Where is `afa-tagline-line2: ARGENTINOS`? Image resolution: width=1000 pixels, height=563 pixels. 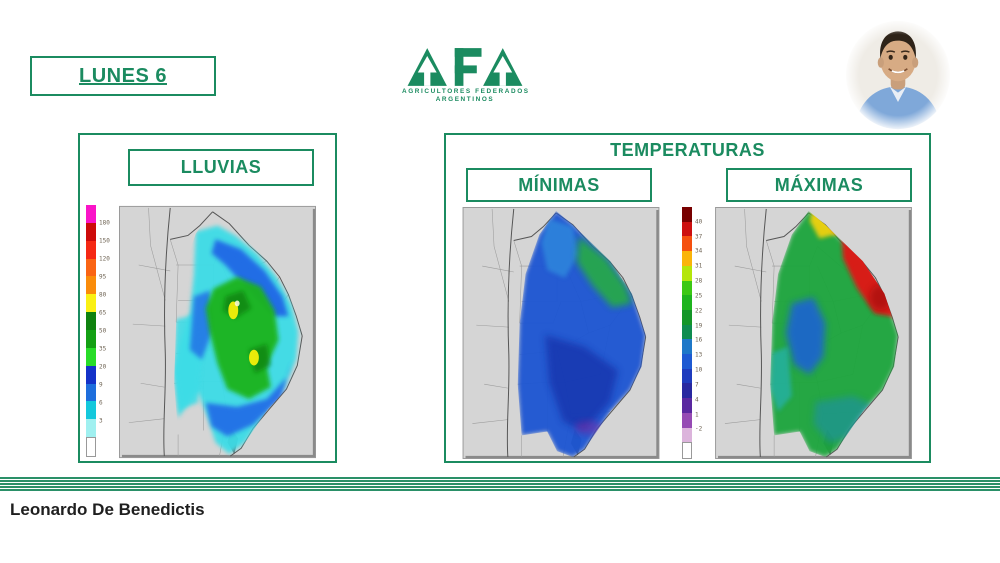 afa-tagline-line2: ARGENTINOS is located at coordinates (465, 99).